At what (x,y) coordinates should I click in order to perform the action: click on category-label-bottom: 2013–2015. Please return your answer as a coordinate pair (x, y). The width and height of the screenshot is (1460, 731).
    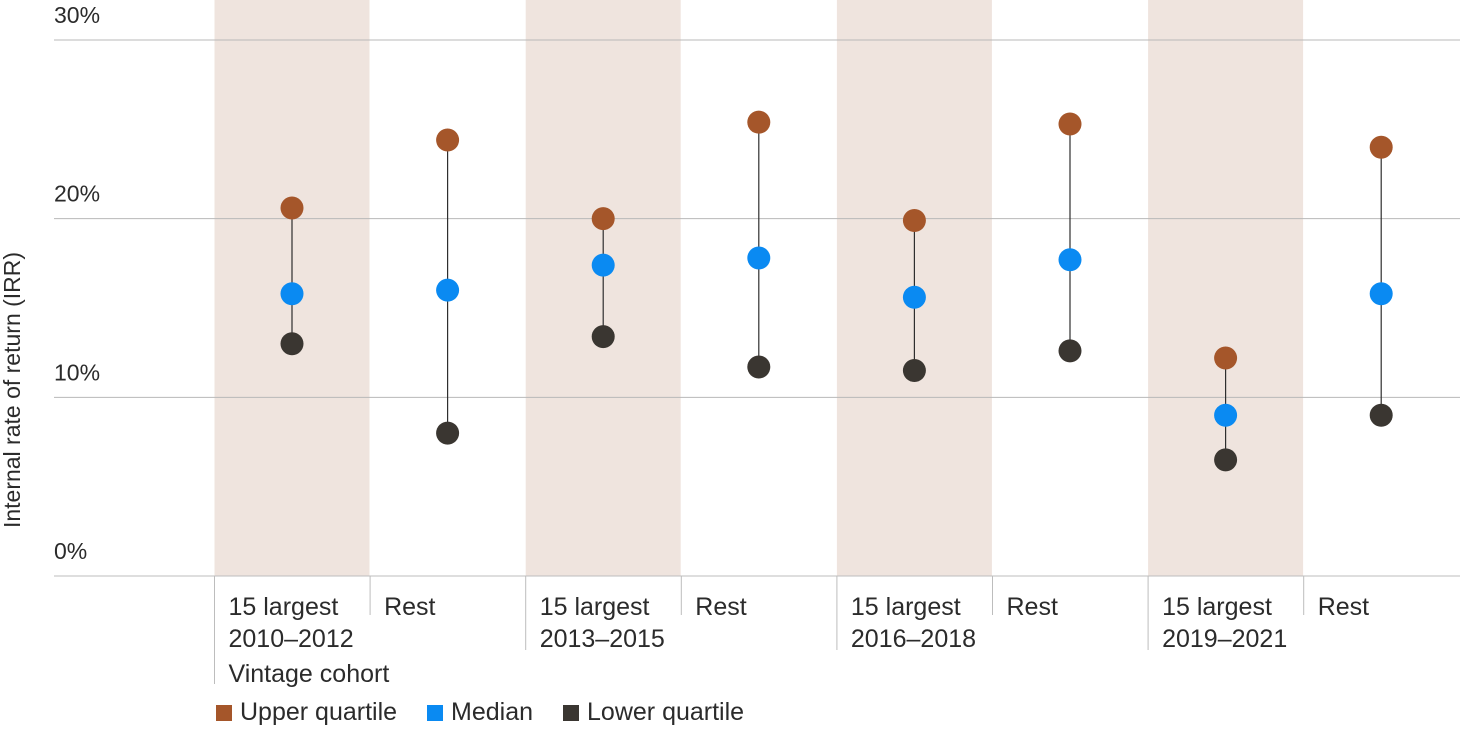
    Looking at the image, I should click on (602, 639).